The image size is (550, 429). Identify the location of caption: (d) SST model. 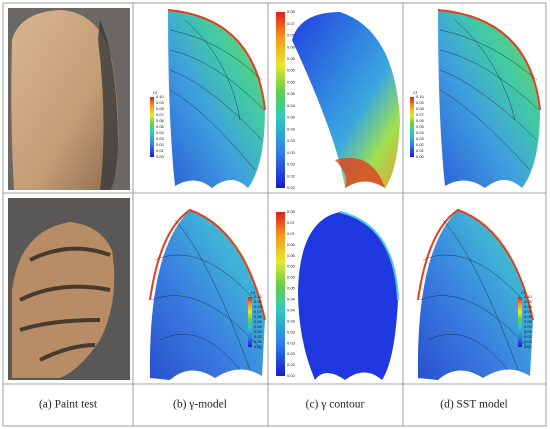
(474, 405).